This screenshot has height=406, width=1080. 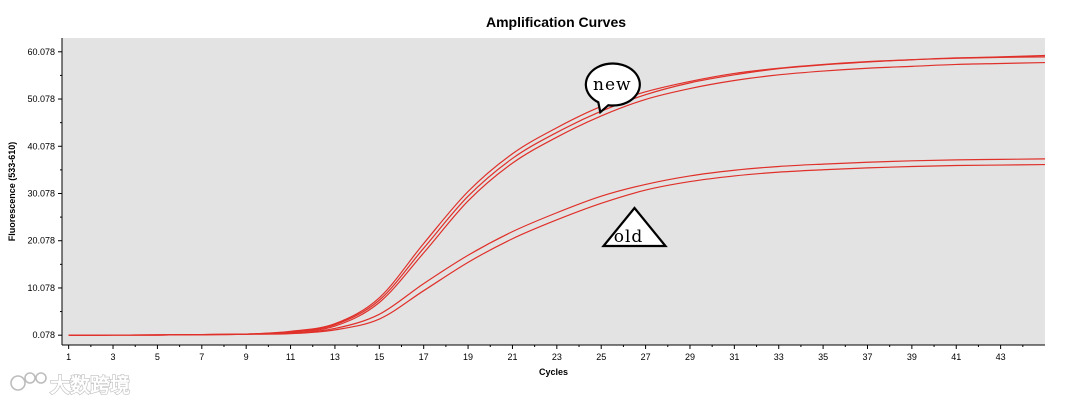 I want to click on x-tick-label: 39, so click(x=912, y=357).